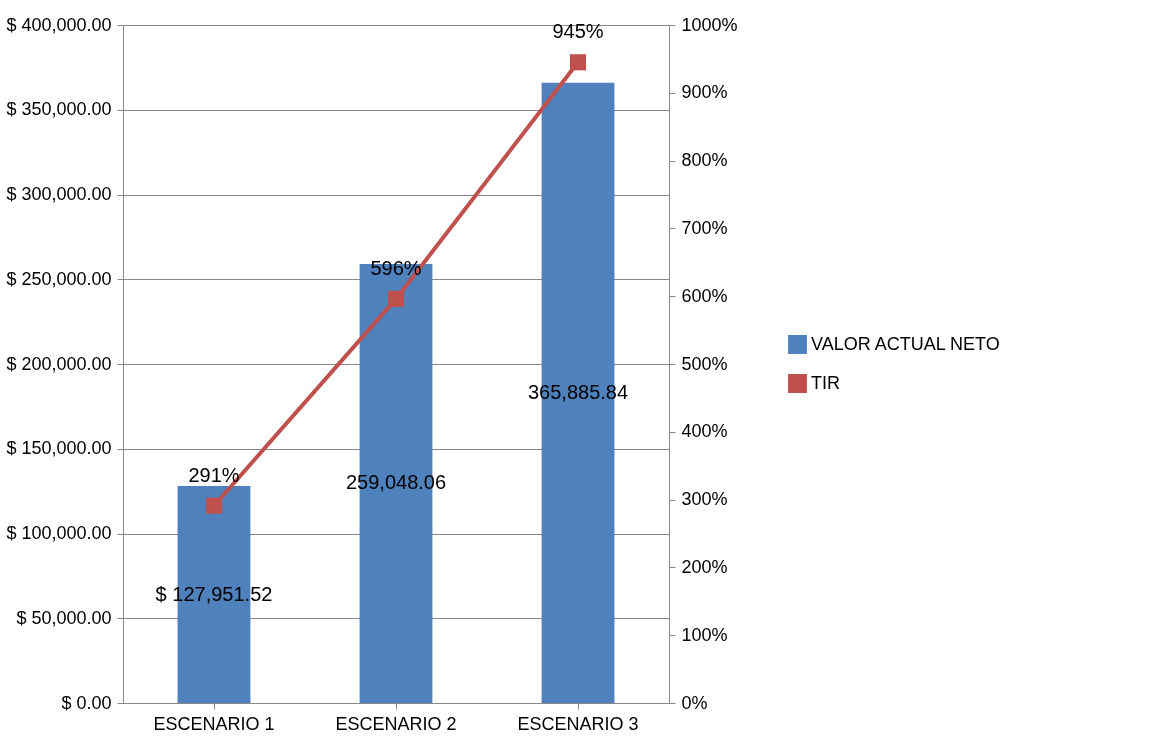 This screenshot has height=748, width=1151. What do you see at coordinates (59, 533) in the screenshot?
I see `y-tick-label: $ 100,000.00` at bounding box center [59, 533].